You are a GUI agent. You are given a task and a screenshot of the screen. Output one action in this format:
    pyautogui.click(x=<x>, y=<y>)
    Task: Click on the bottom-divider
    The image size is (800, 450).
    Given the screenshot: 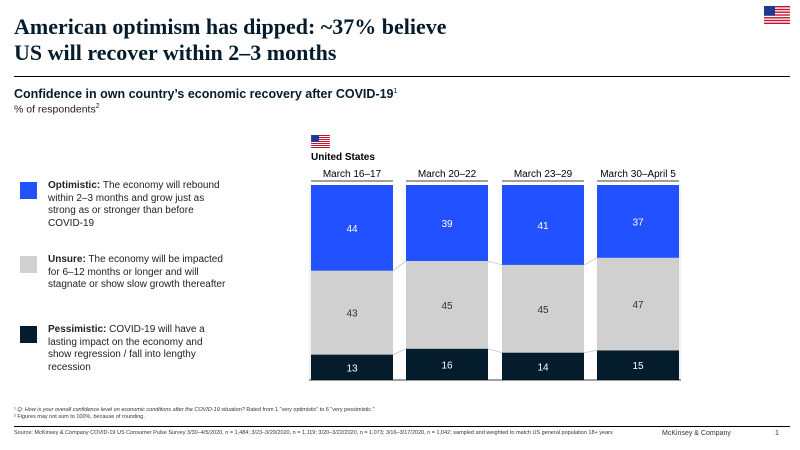 What is the action you would take?
    pyautogui.click(x=402, y=426)
    